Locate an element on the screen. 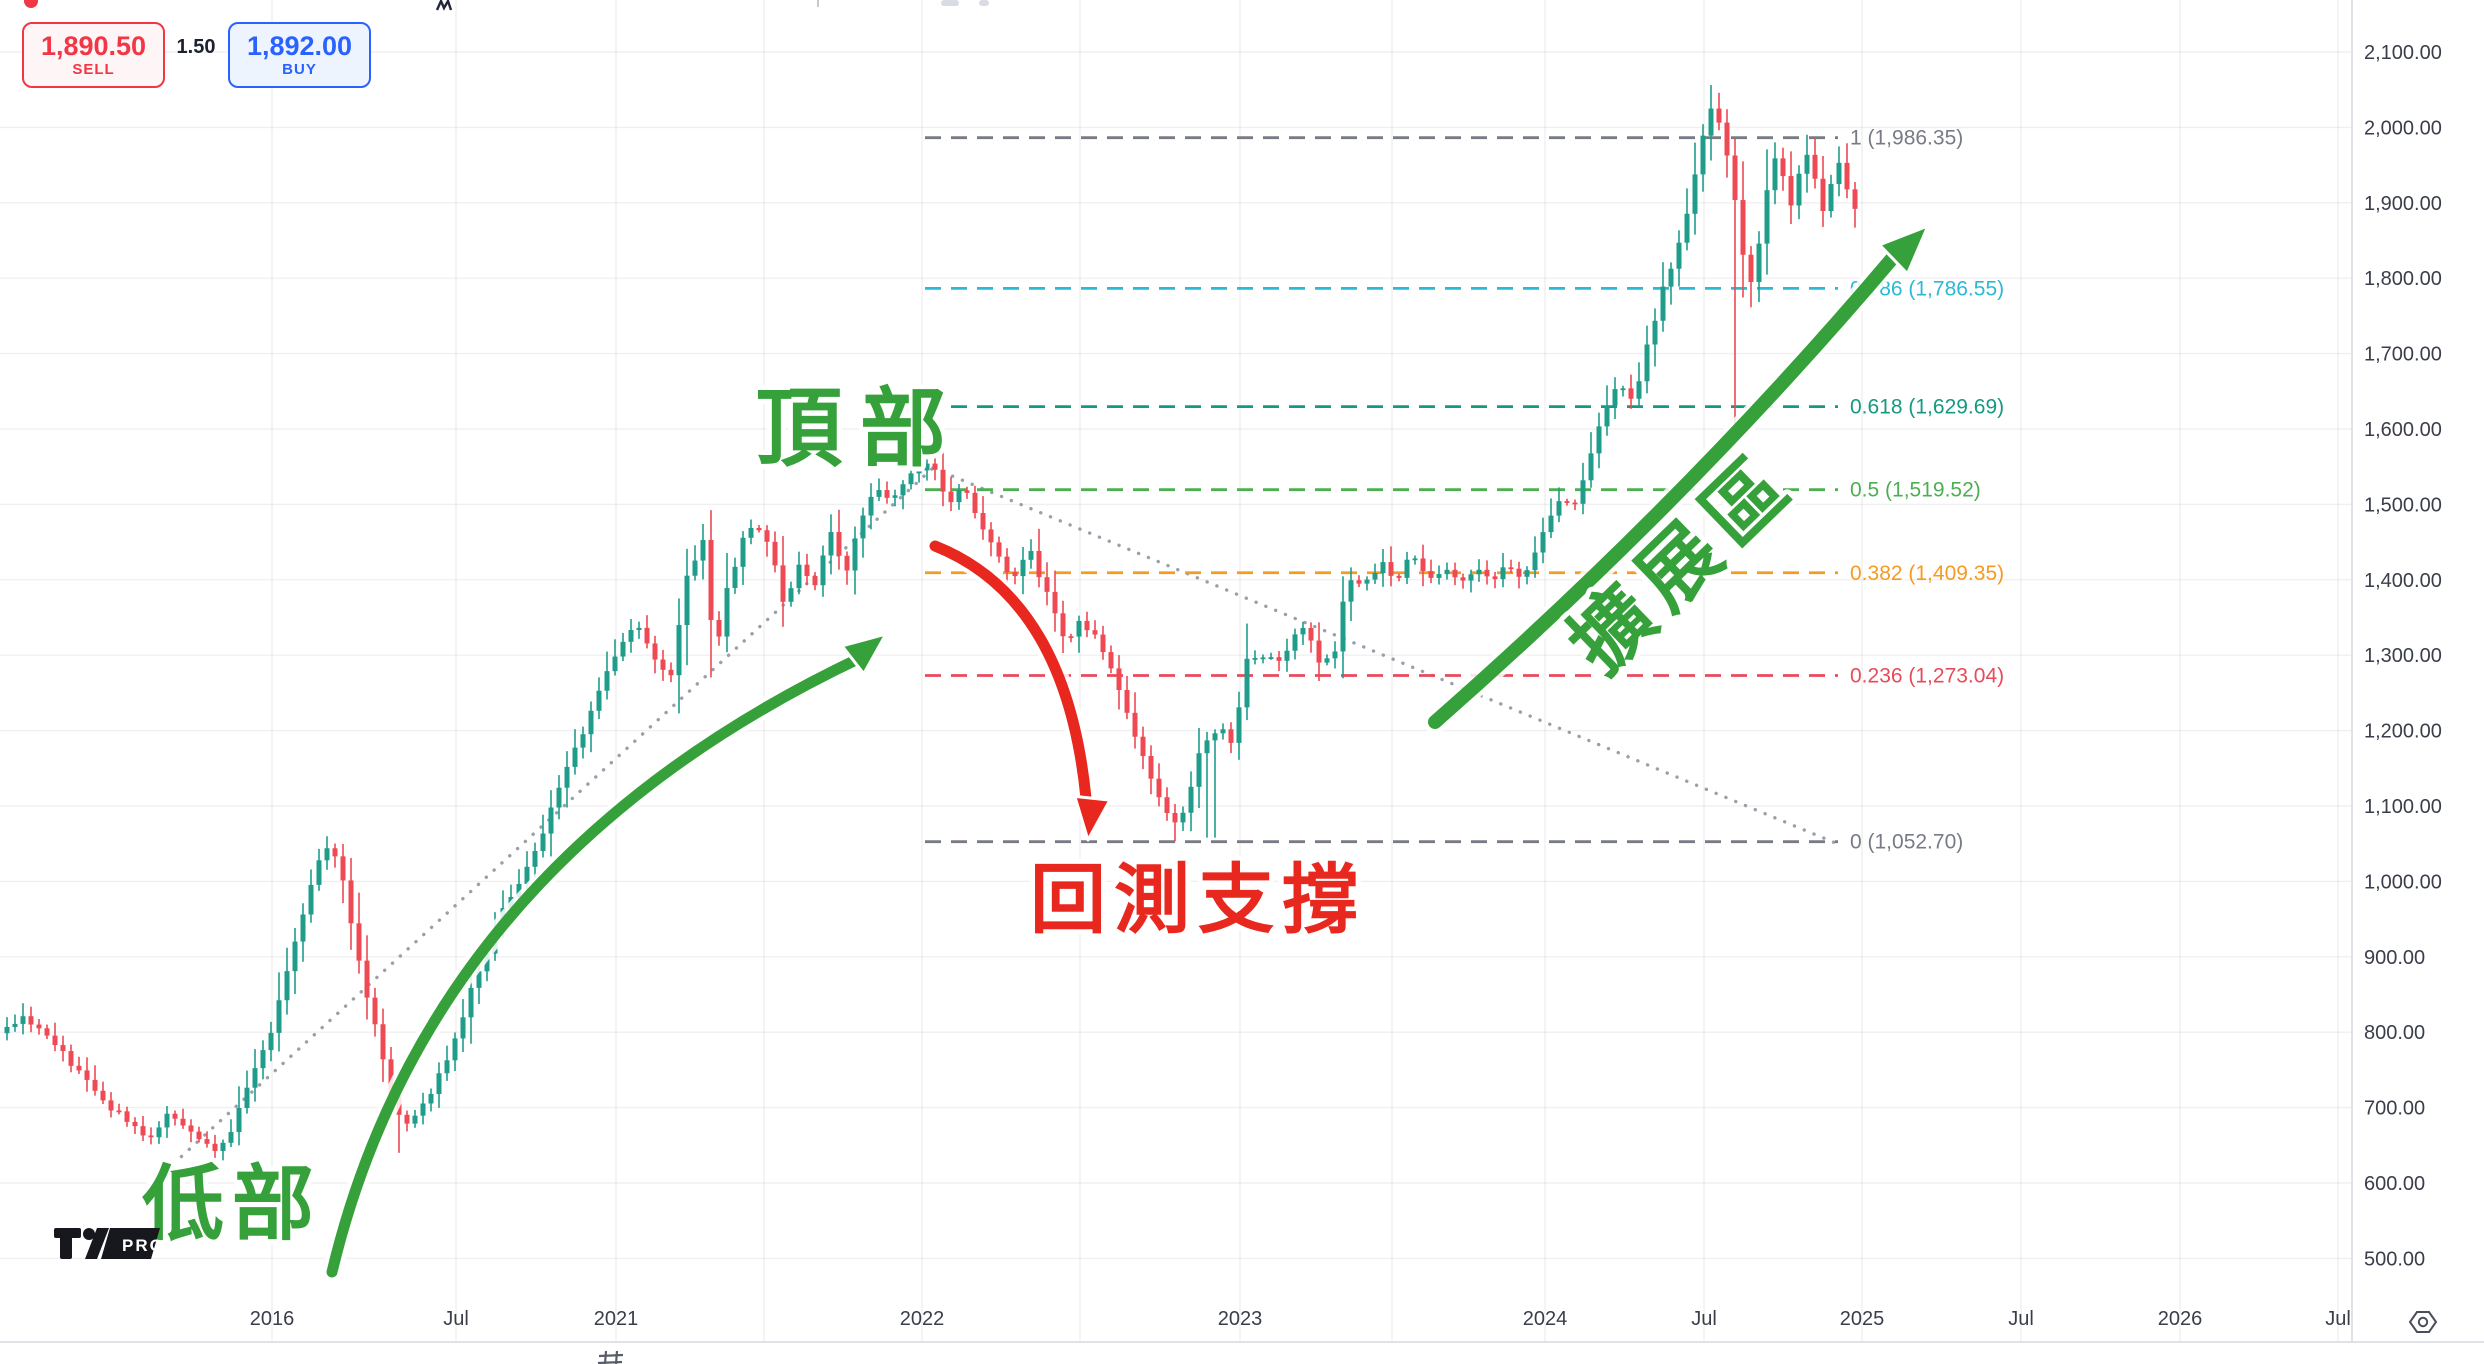 The height and width of the screenshot is (1364, 2484). uptrend-arrow is located at coordinates (596, 965).